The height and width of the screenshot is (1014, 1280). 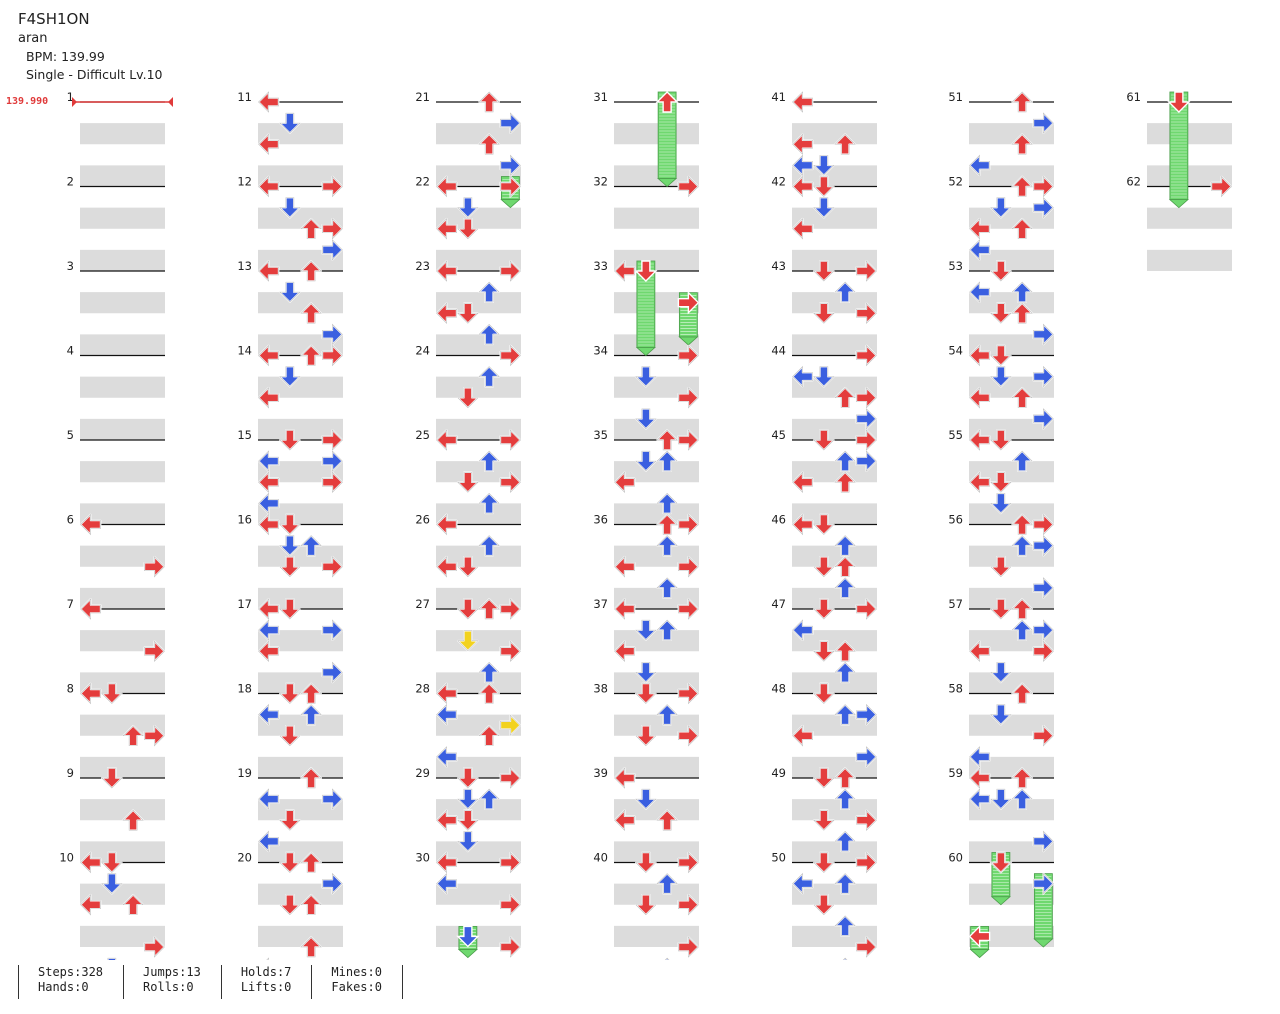 What do you see at coordinates (600, 97) in the screenshot?
I see `measure-number: 31` at bounding box center [600, 97].